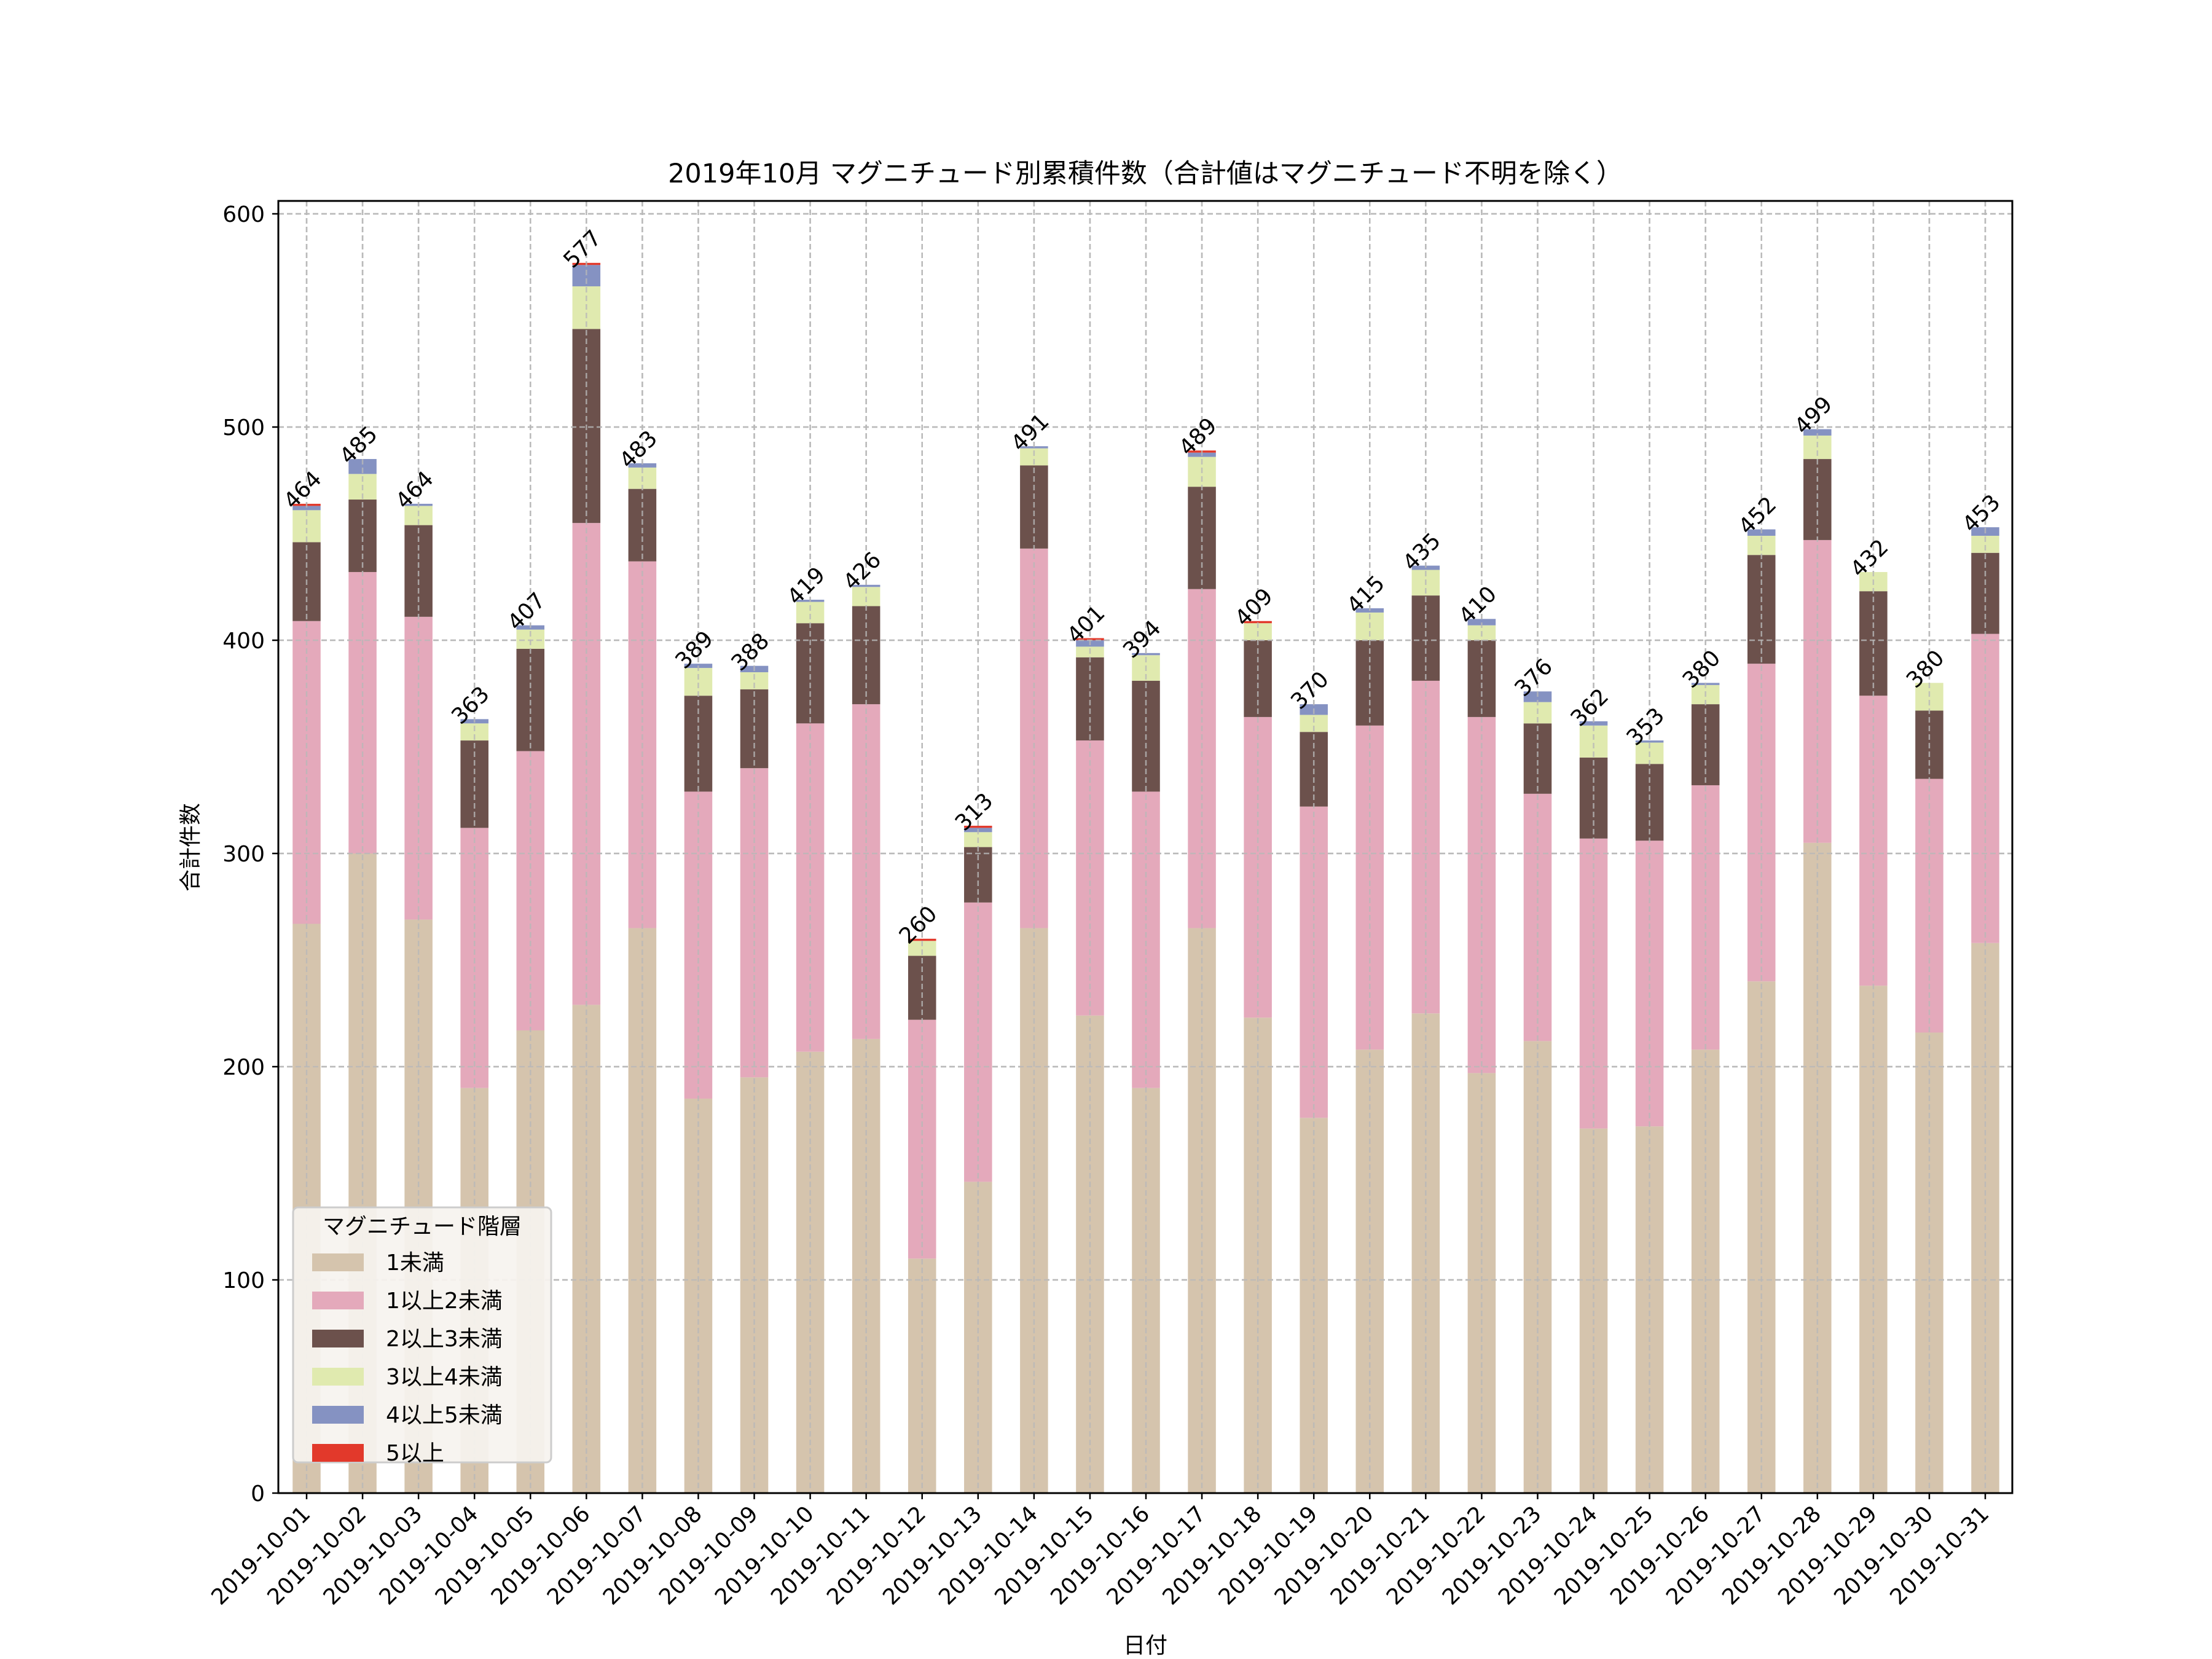  I want to click on y-tick-label: 300, so click(243, 854).